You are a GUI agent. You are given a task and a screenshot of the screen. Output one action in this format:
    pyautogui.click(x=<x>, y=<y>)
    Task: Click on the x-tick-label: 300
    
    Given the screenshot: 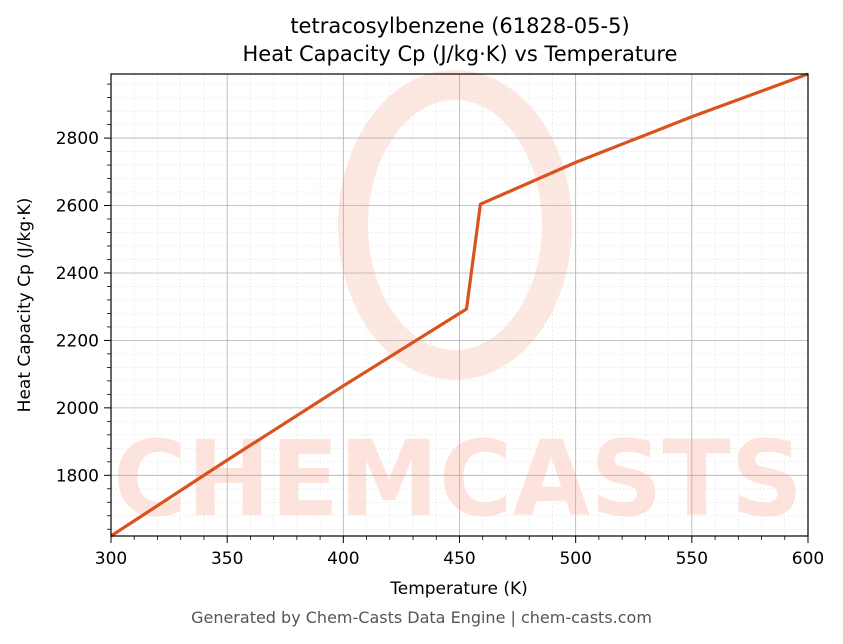 What is the action you would take?
    pyautogui.click(x=111, y=559)
    